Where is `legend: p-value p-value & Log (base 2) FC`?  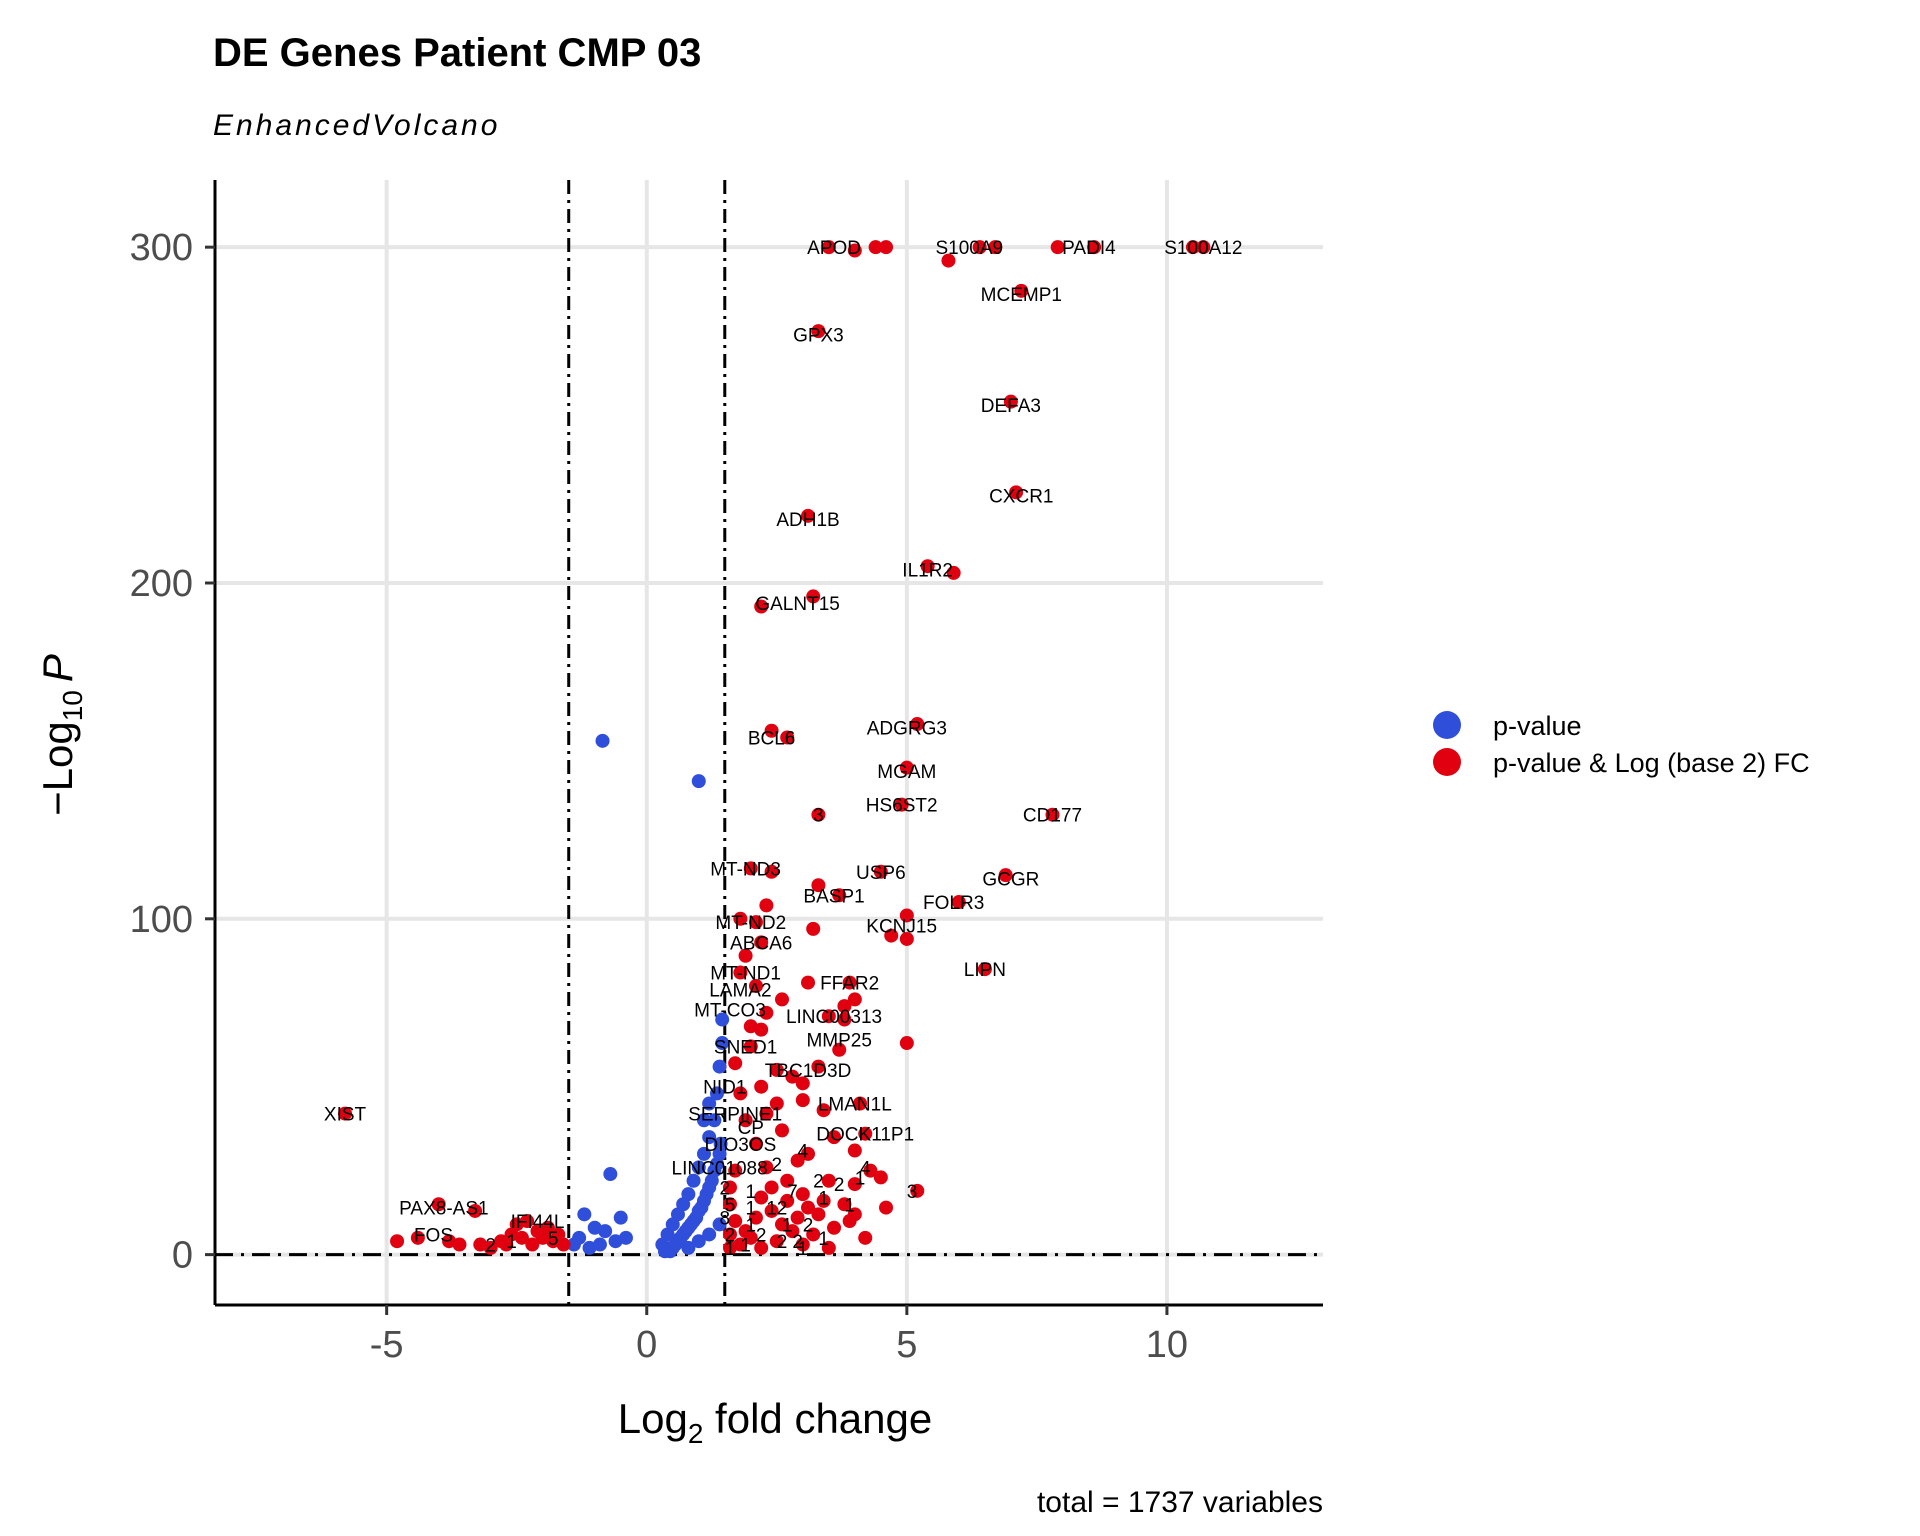 legend: p-value p-value & Log (base 2) FC is located at coordinates (1621, 744).